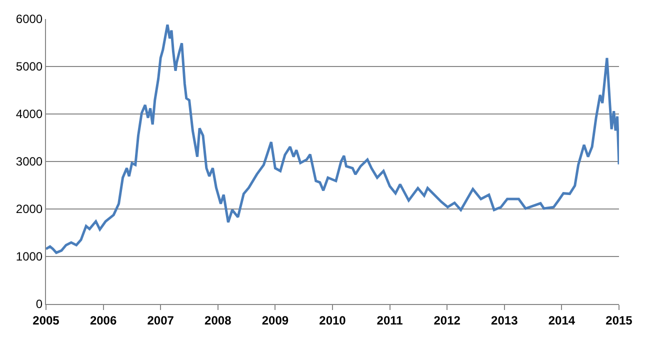  Describe the element at coordinates (103, 320) in the screenshot. I see `x-tick-label: 2006` at that location.